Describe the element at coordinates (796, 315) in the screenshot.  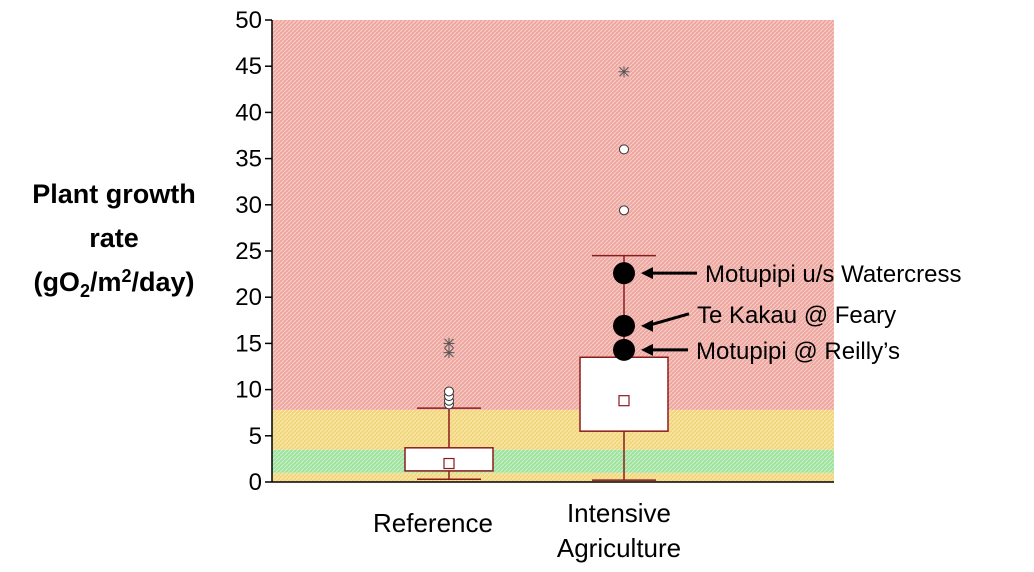
I see `highlight-label: Te Kakau @ Feary` at that location.